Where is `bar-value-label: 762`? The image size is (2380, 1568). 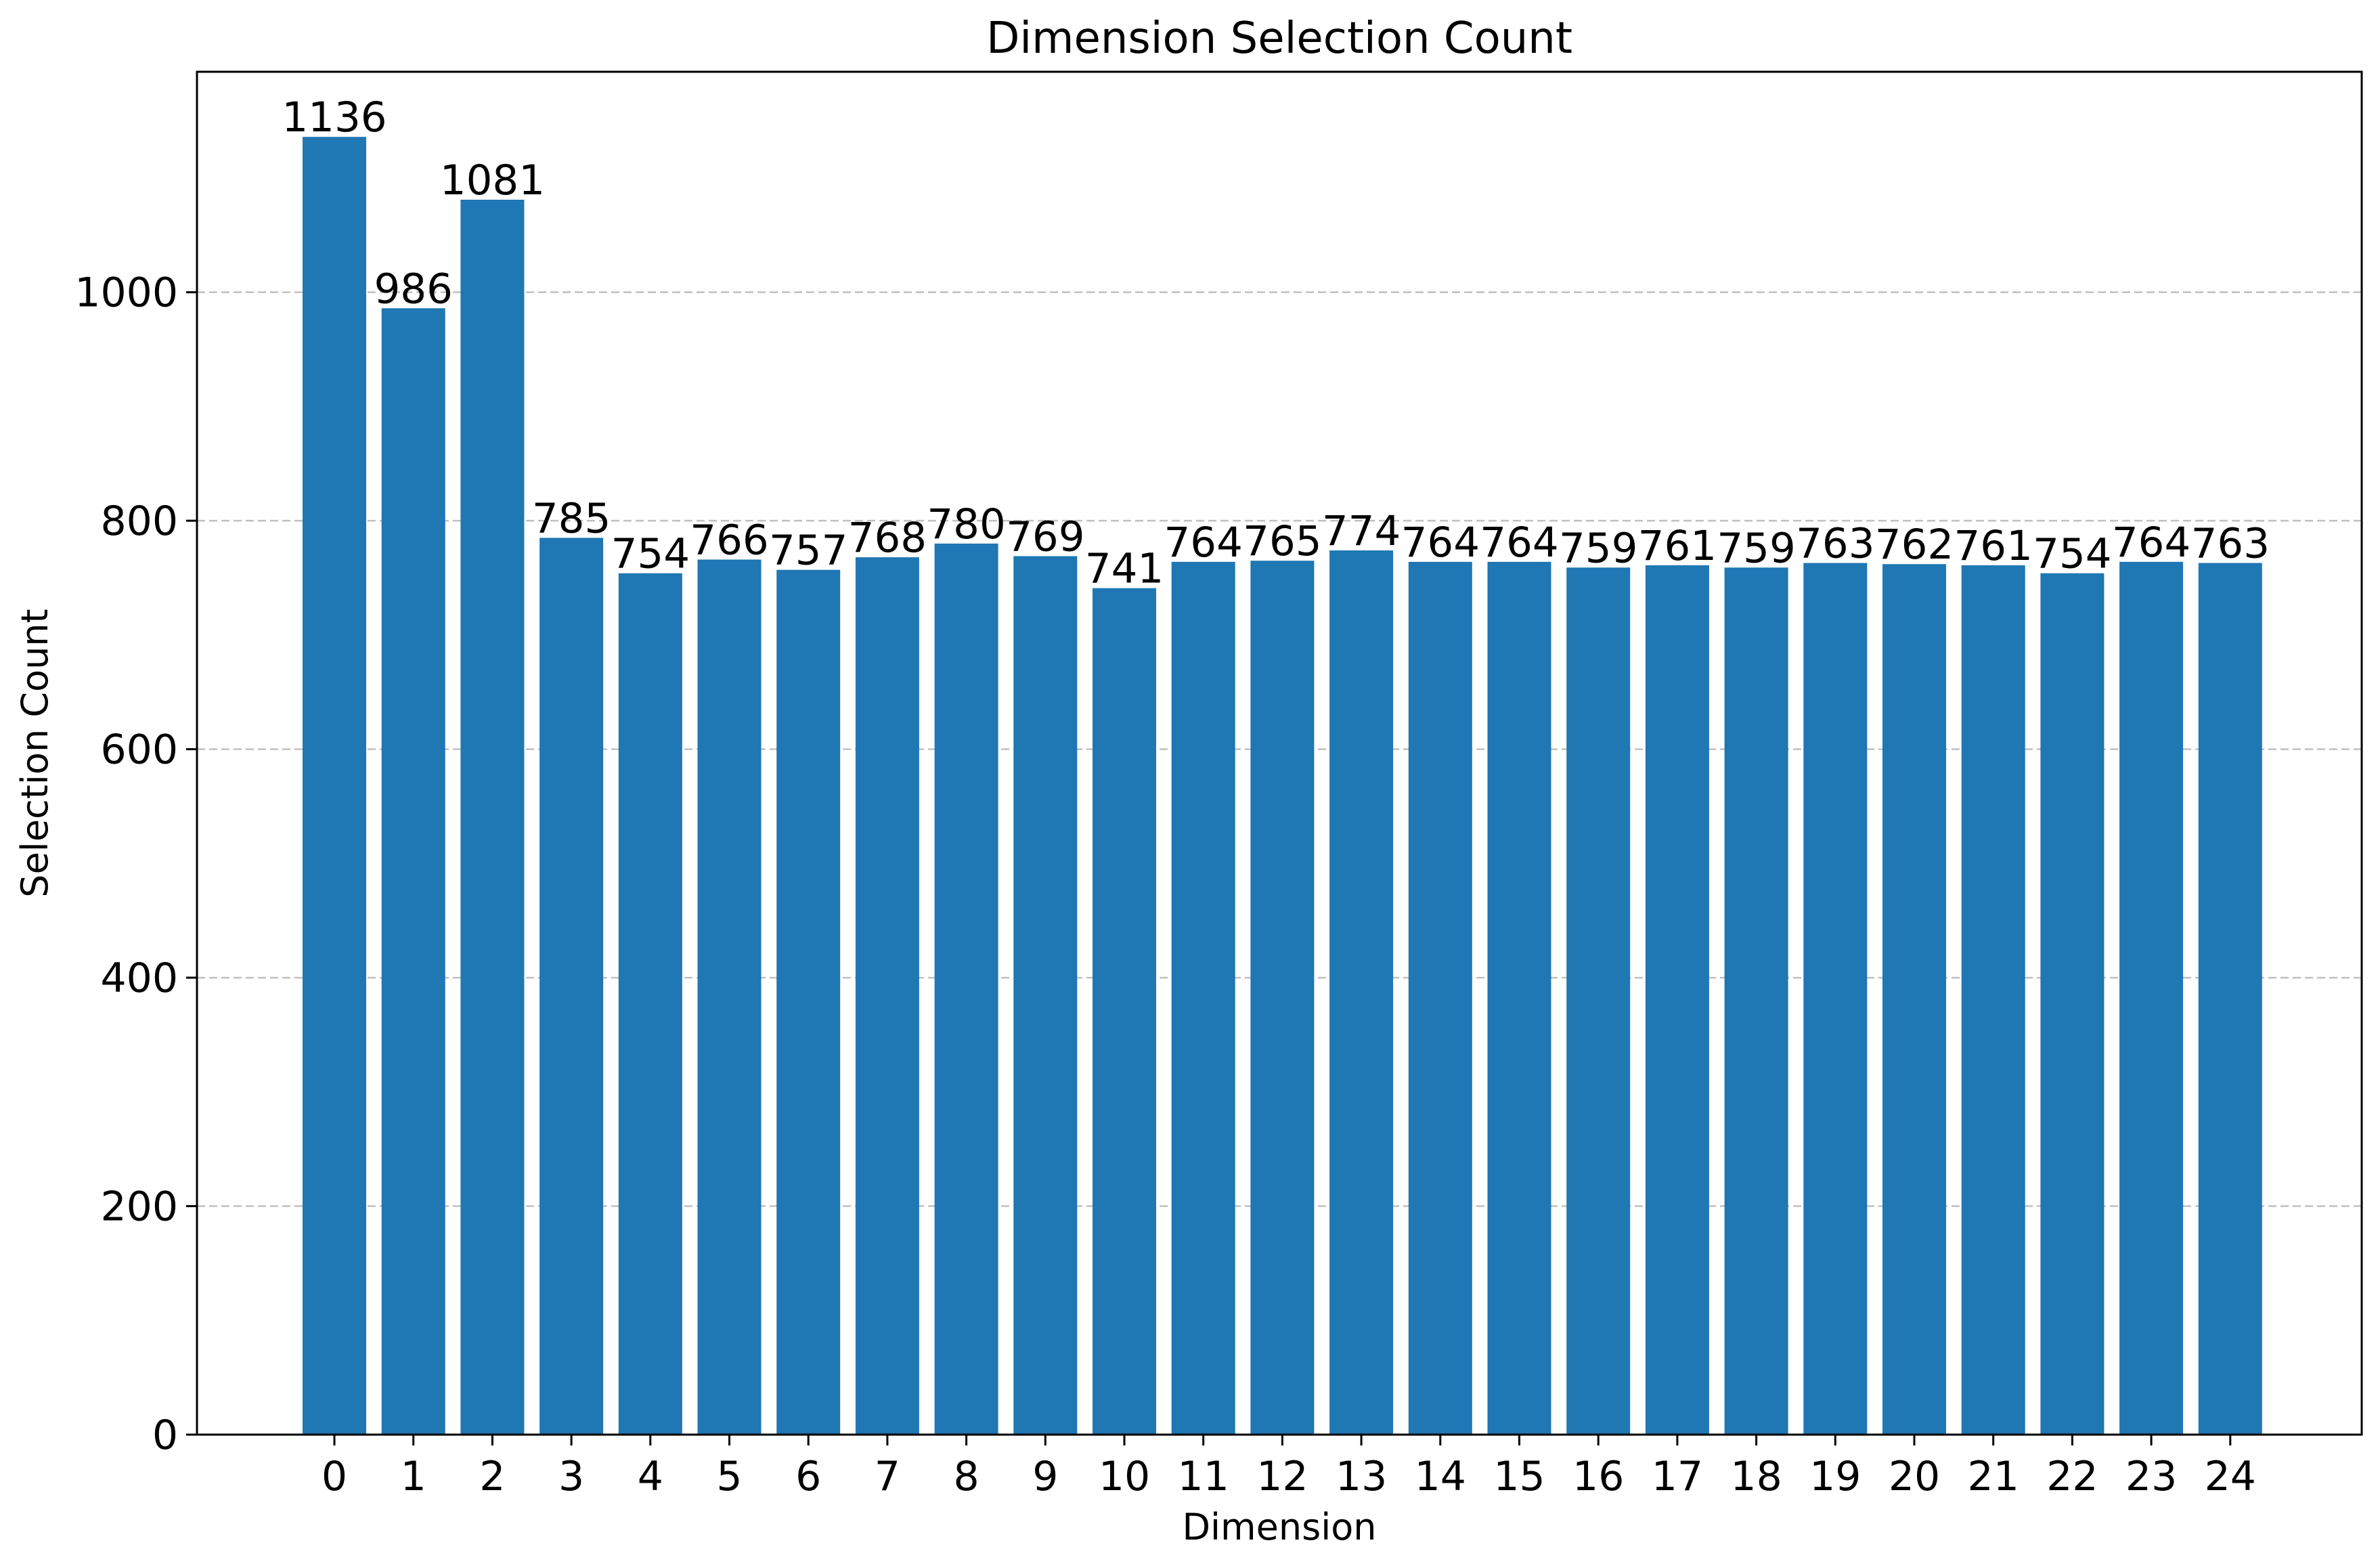
bar-value-label: 762 is located at coordinates (1915, 545).